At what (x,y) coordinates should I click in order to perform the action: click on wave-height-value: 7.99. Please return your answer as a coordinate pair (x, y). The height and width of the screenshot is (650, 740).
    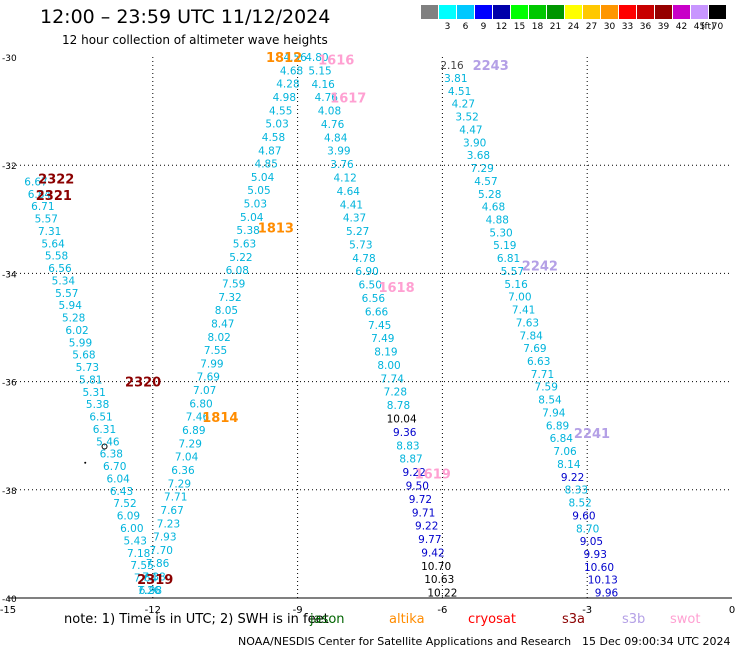
    Looking at the image, I should click on (211, 364).